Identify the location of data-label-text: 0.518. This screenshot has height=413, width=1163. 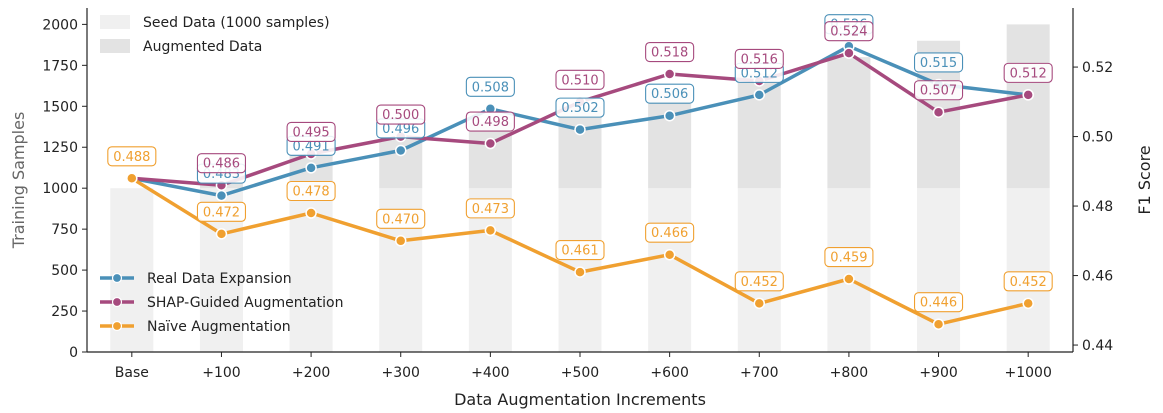
(669, 53).